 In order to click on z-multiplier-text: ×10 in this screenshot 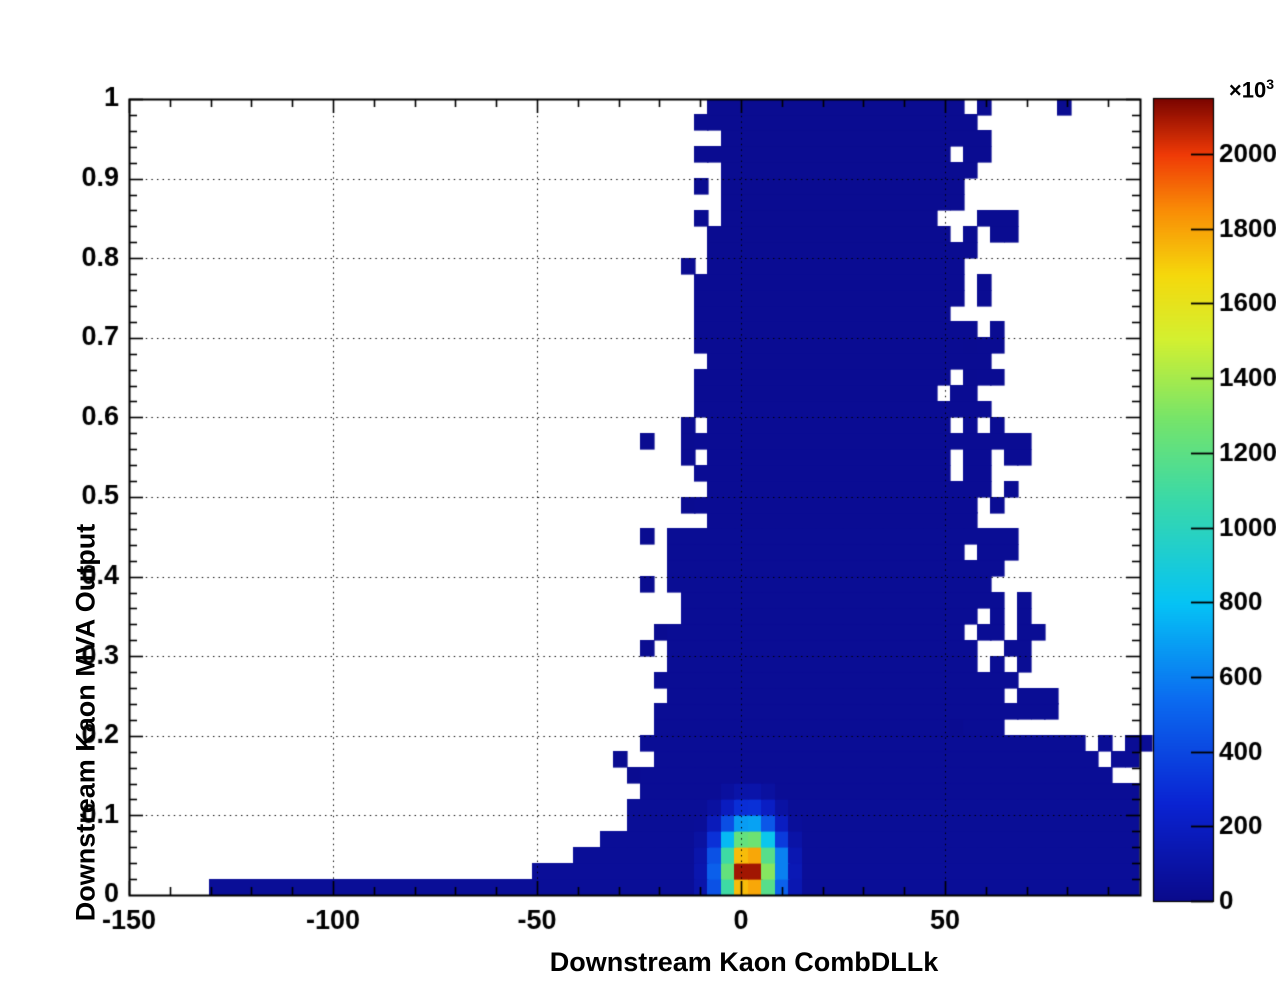, I will do `click(1247, 90)`.